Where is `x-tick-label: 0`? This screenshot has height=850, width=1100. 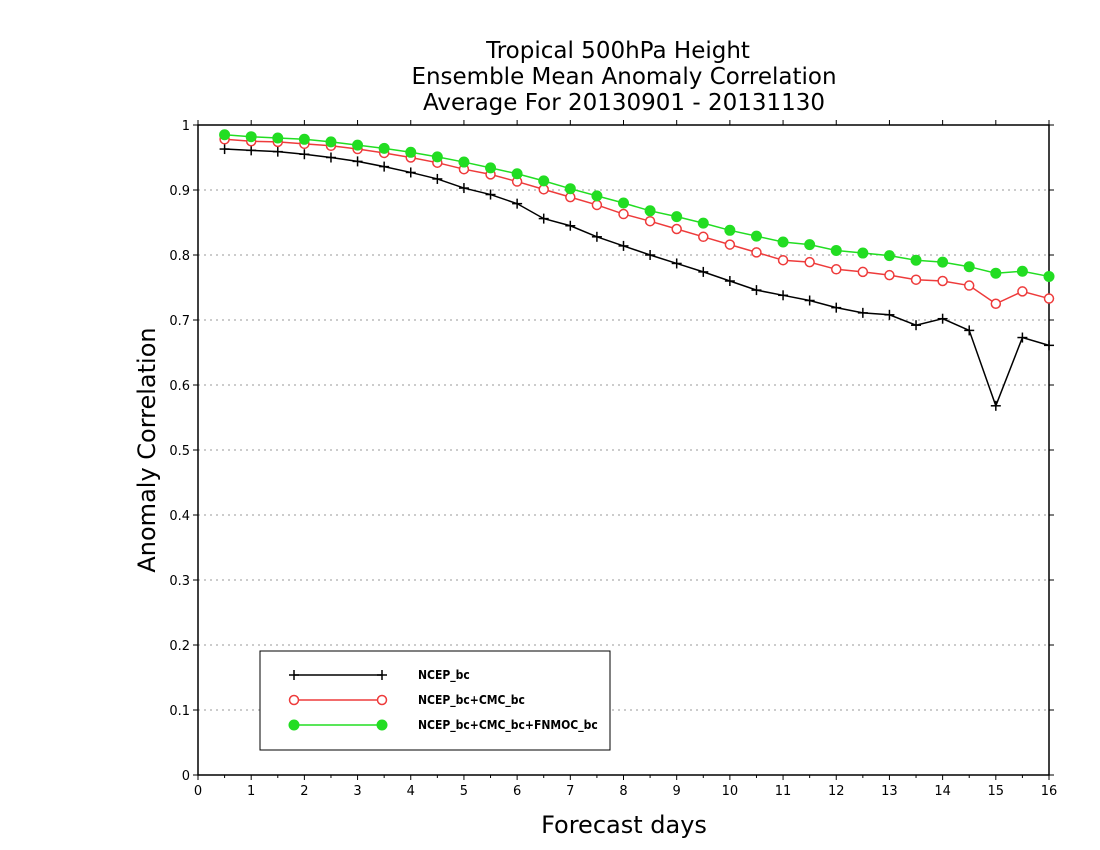
x-tick-label: 0 is located at coordinates (198, 791).